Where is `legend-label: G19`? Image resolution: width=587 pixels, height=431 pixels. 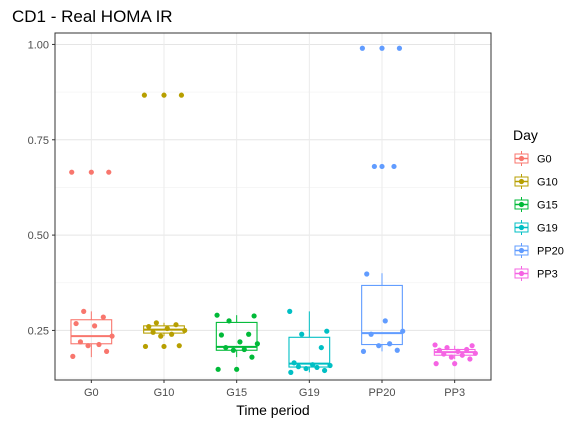 legend-label: G19 is located at coordinates (547, 229).